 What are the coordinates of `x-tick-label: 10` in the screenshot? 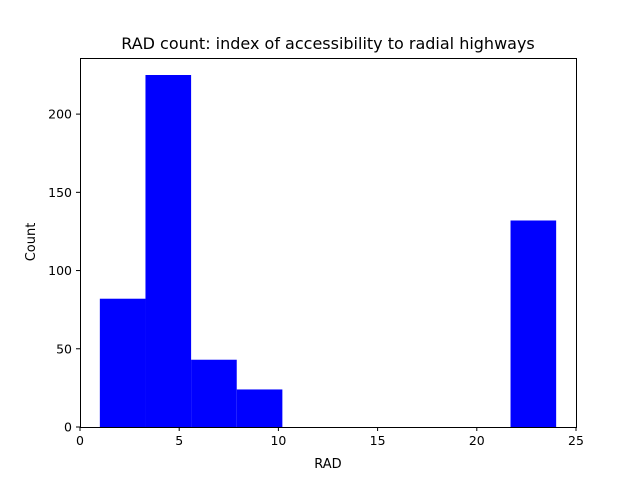 It's located at (278, 440).